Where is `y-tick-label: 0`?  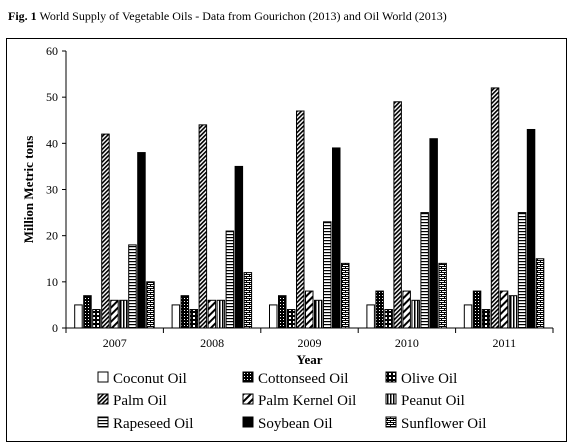
y-tick-label: 0 is located at coordinates (55, 328).